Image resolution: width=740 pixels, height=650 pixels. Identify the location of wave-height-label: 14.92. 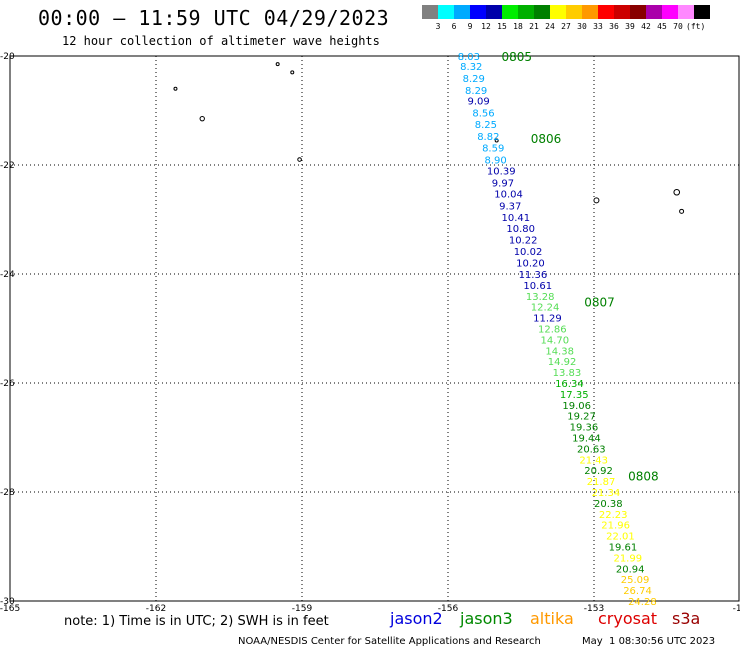
(562, 362).